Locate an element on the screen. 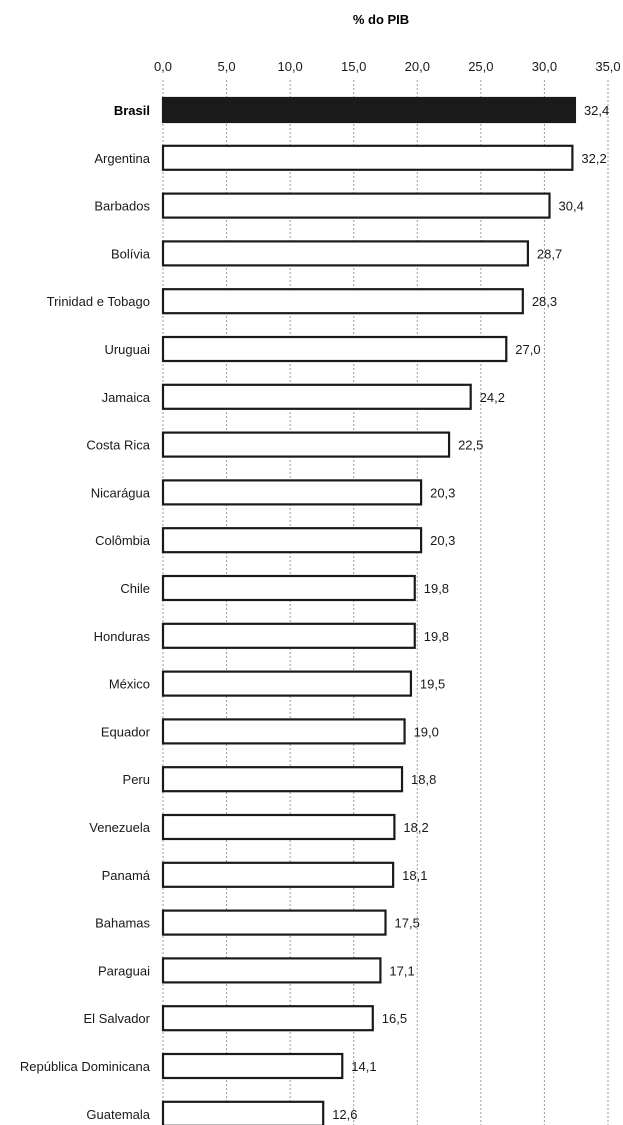 The height and width of the screenshot is (1125, 623). category-label: México is located at coordinates (129, 684).